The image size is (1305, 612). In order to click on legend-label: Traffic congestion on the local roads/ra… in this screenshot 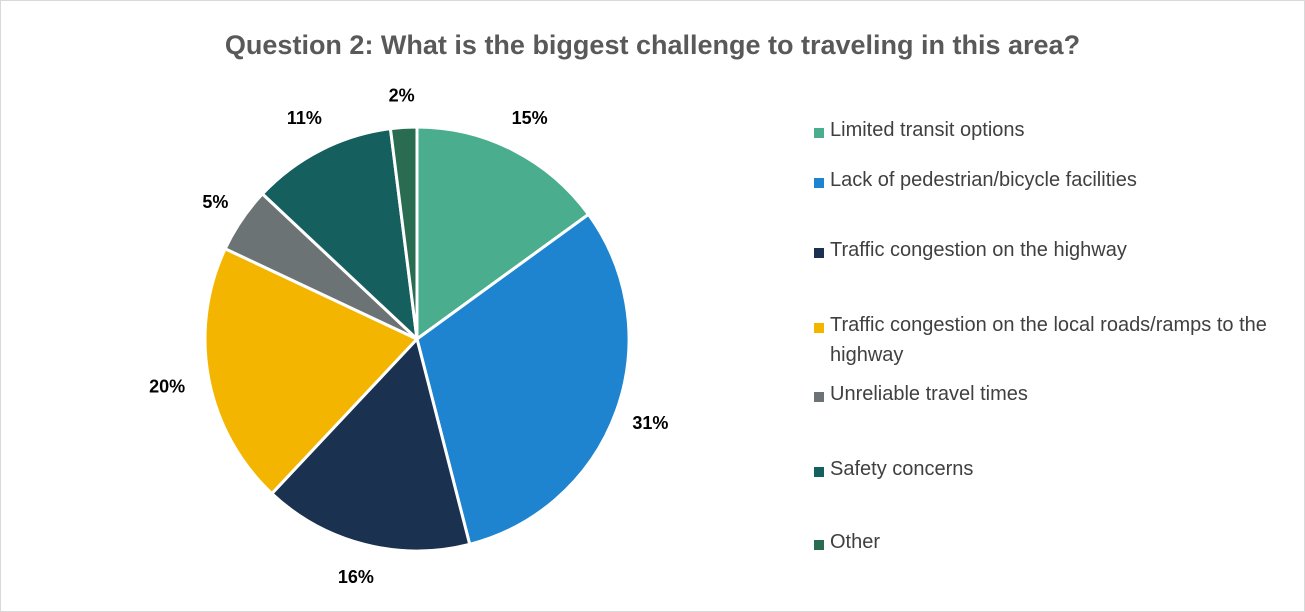, I will do `click(1048, 340)`.